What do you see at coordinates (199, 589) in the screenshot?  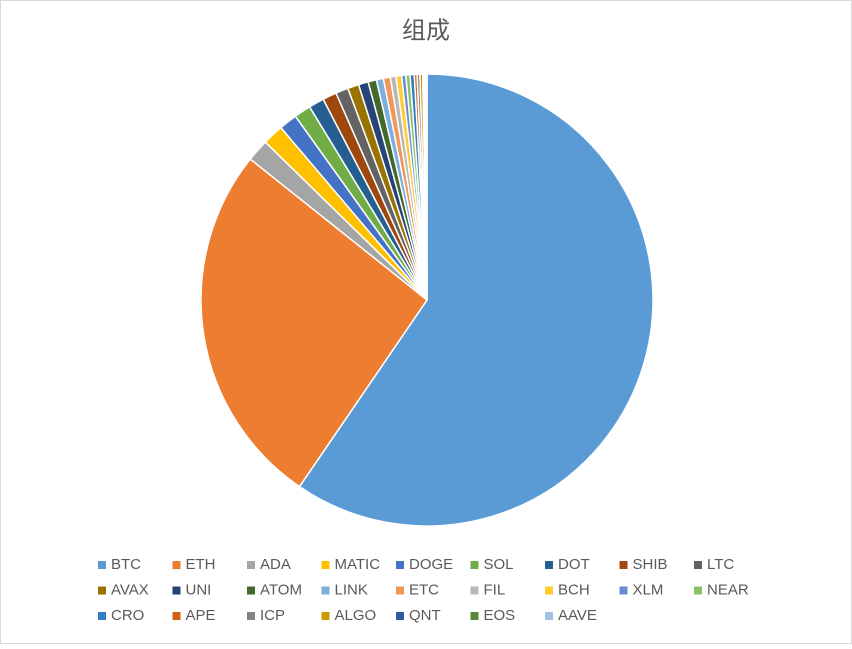 I see `legend-label: UNI` at bounding box center [199, 589].